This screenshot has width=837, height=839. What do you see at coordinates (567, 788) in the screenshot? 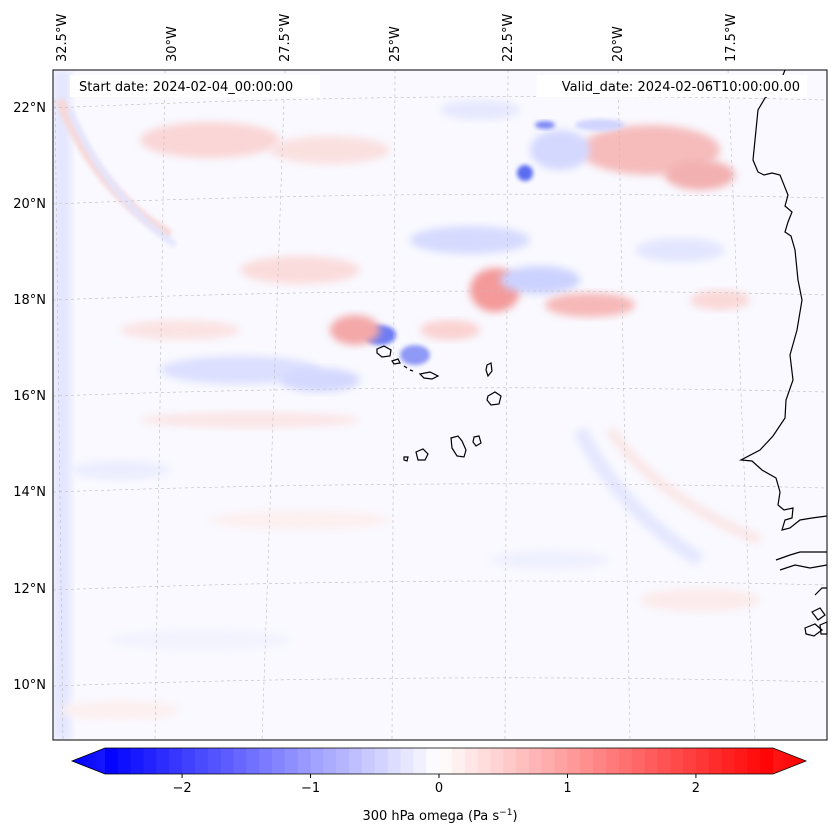
I see `colorbar-tick-label: 1` at bounding box center [567, 788].